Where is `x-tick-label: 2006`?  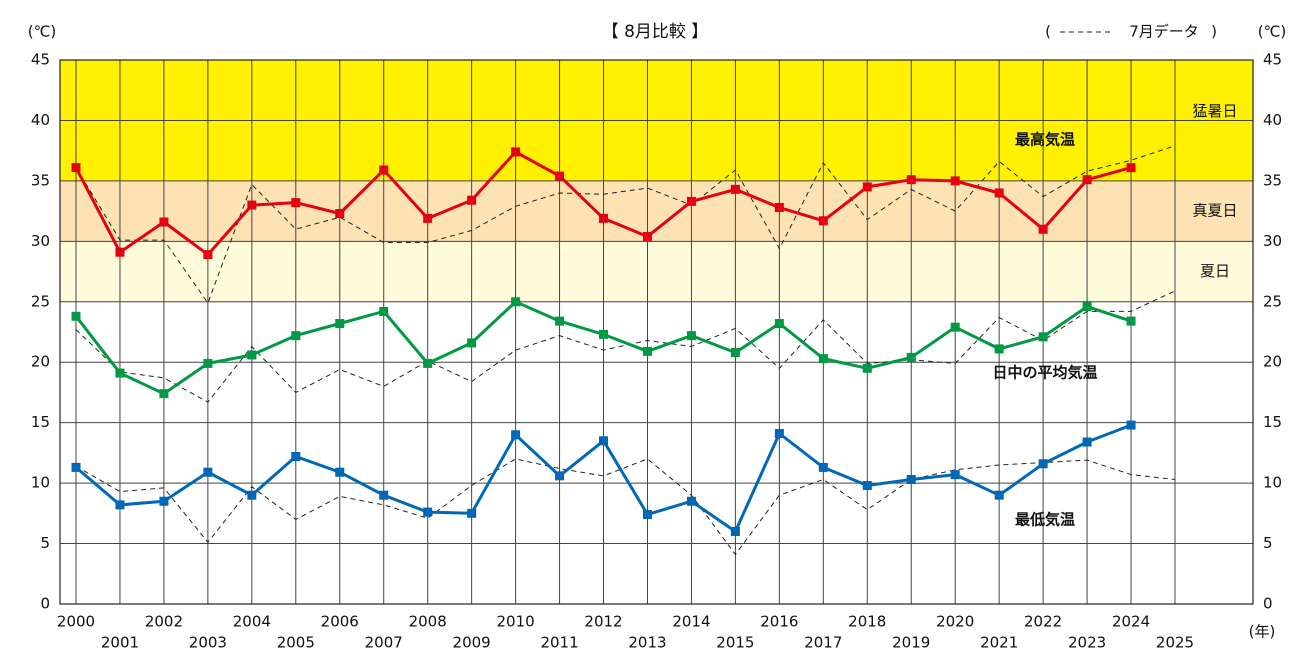 x-tick-label: 2006 is located at coordinates (340, 622).